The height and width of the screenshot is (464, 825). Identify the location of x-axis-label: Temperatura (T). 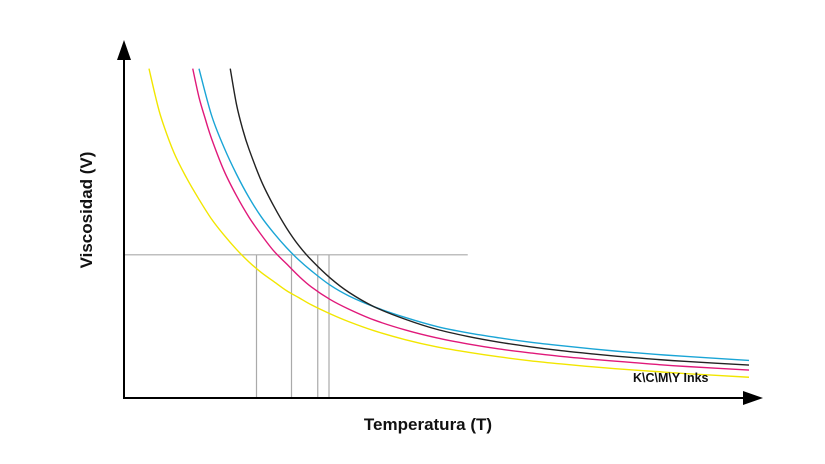
(428, 424).